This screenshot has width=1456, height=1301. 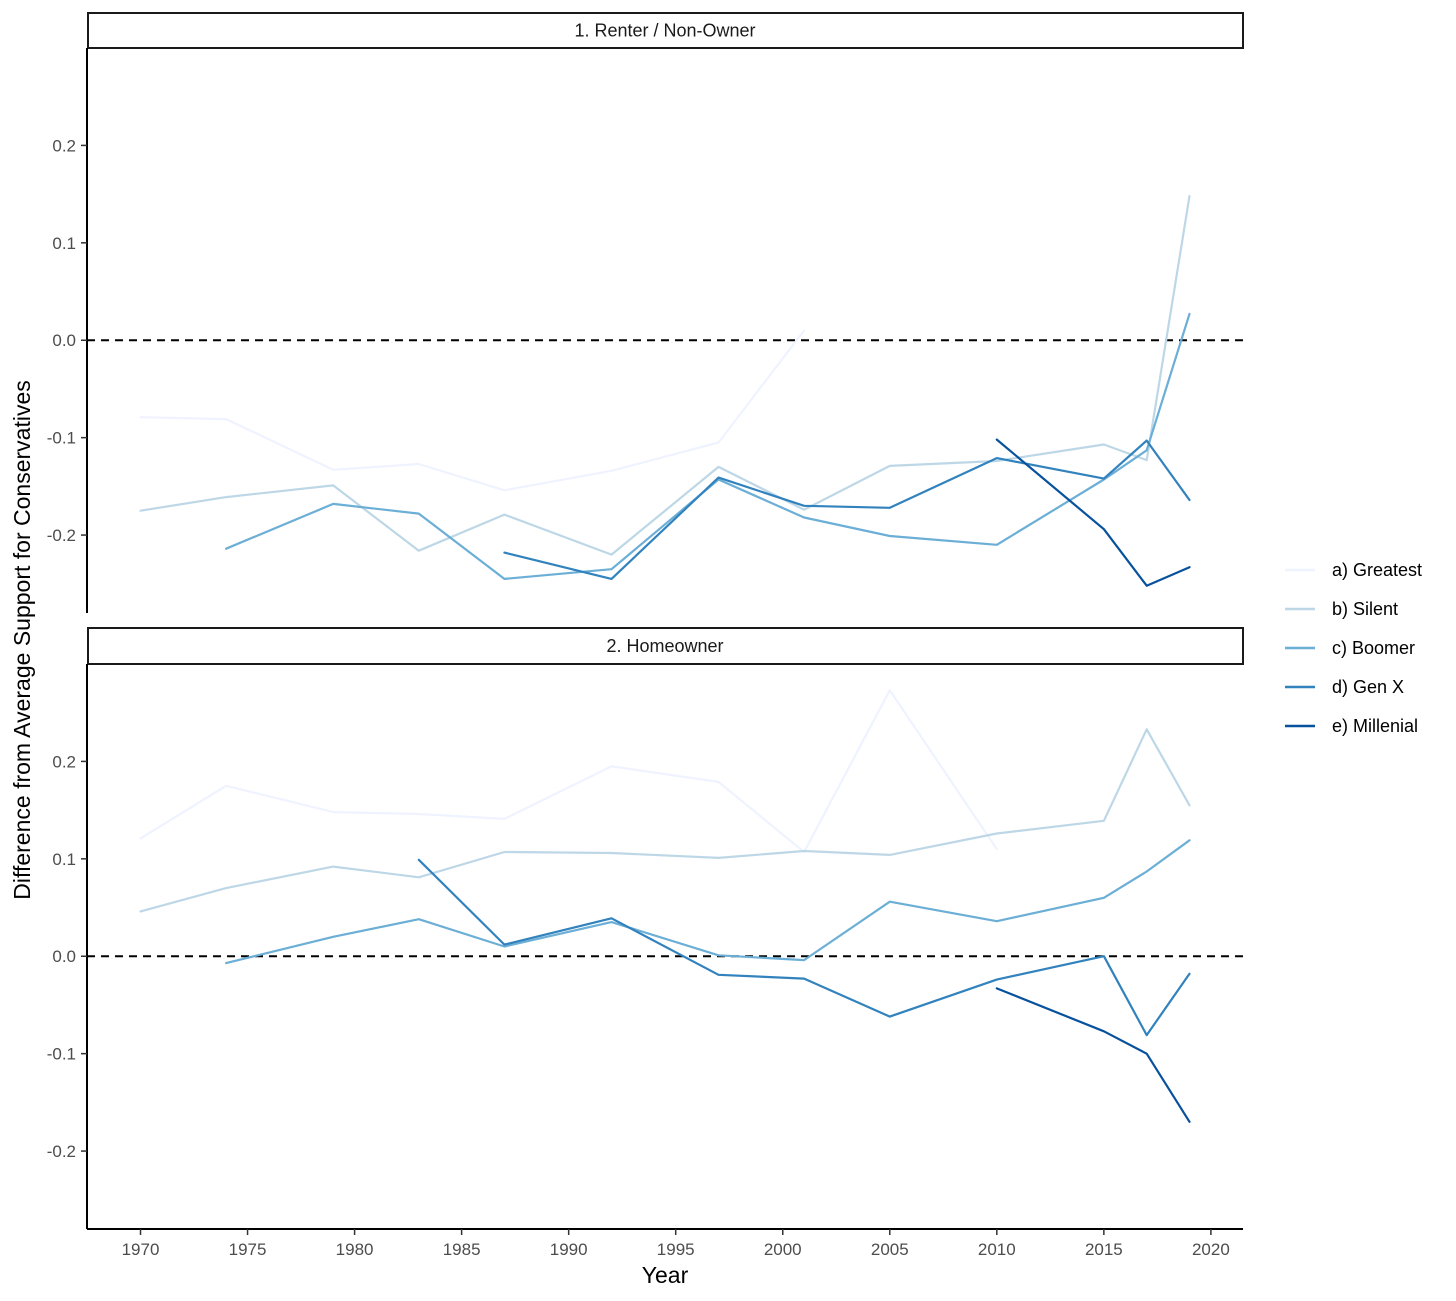 What do you see at coordinates (569, 1249) in the screenshot?
I see `x-tick-label: 1990` at bounding box center [569, 1249].